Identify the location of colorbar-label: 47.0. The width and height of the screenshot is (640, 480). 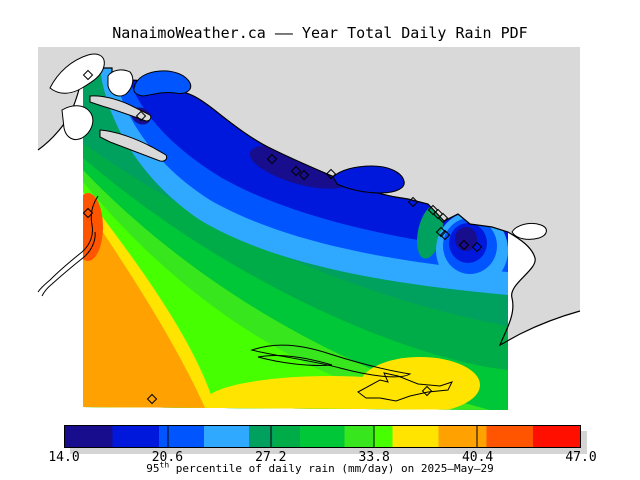
(581, 457).